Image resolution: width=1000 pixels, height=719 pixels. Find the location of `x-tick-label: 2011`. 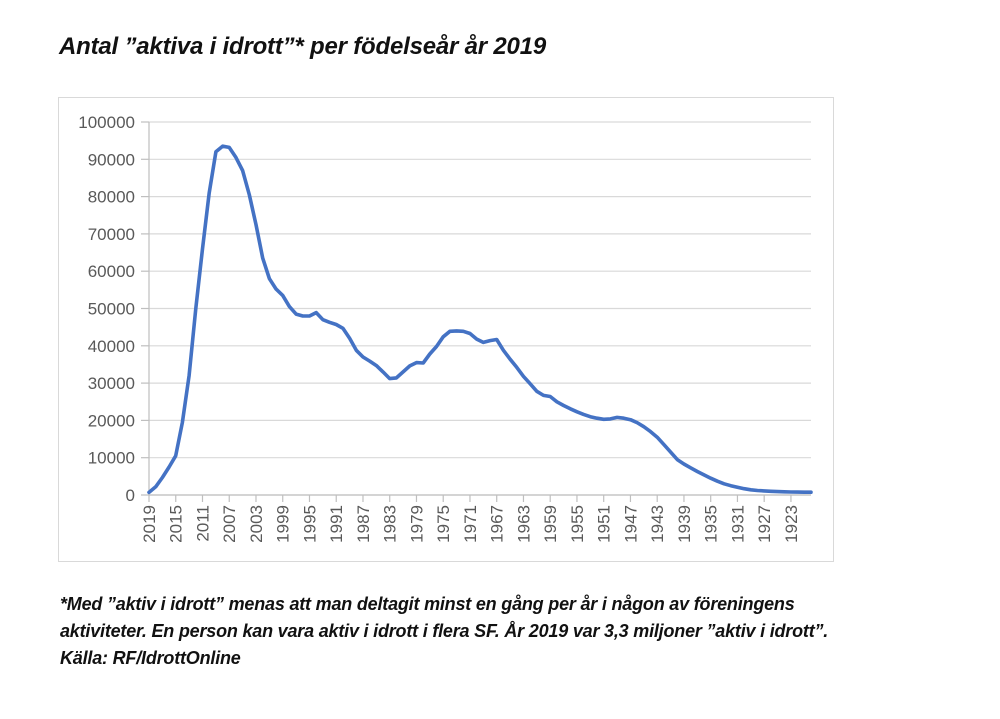

x-tick-label: 2011 is located at coordinates (202, 523).